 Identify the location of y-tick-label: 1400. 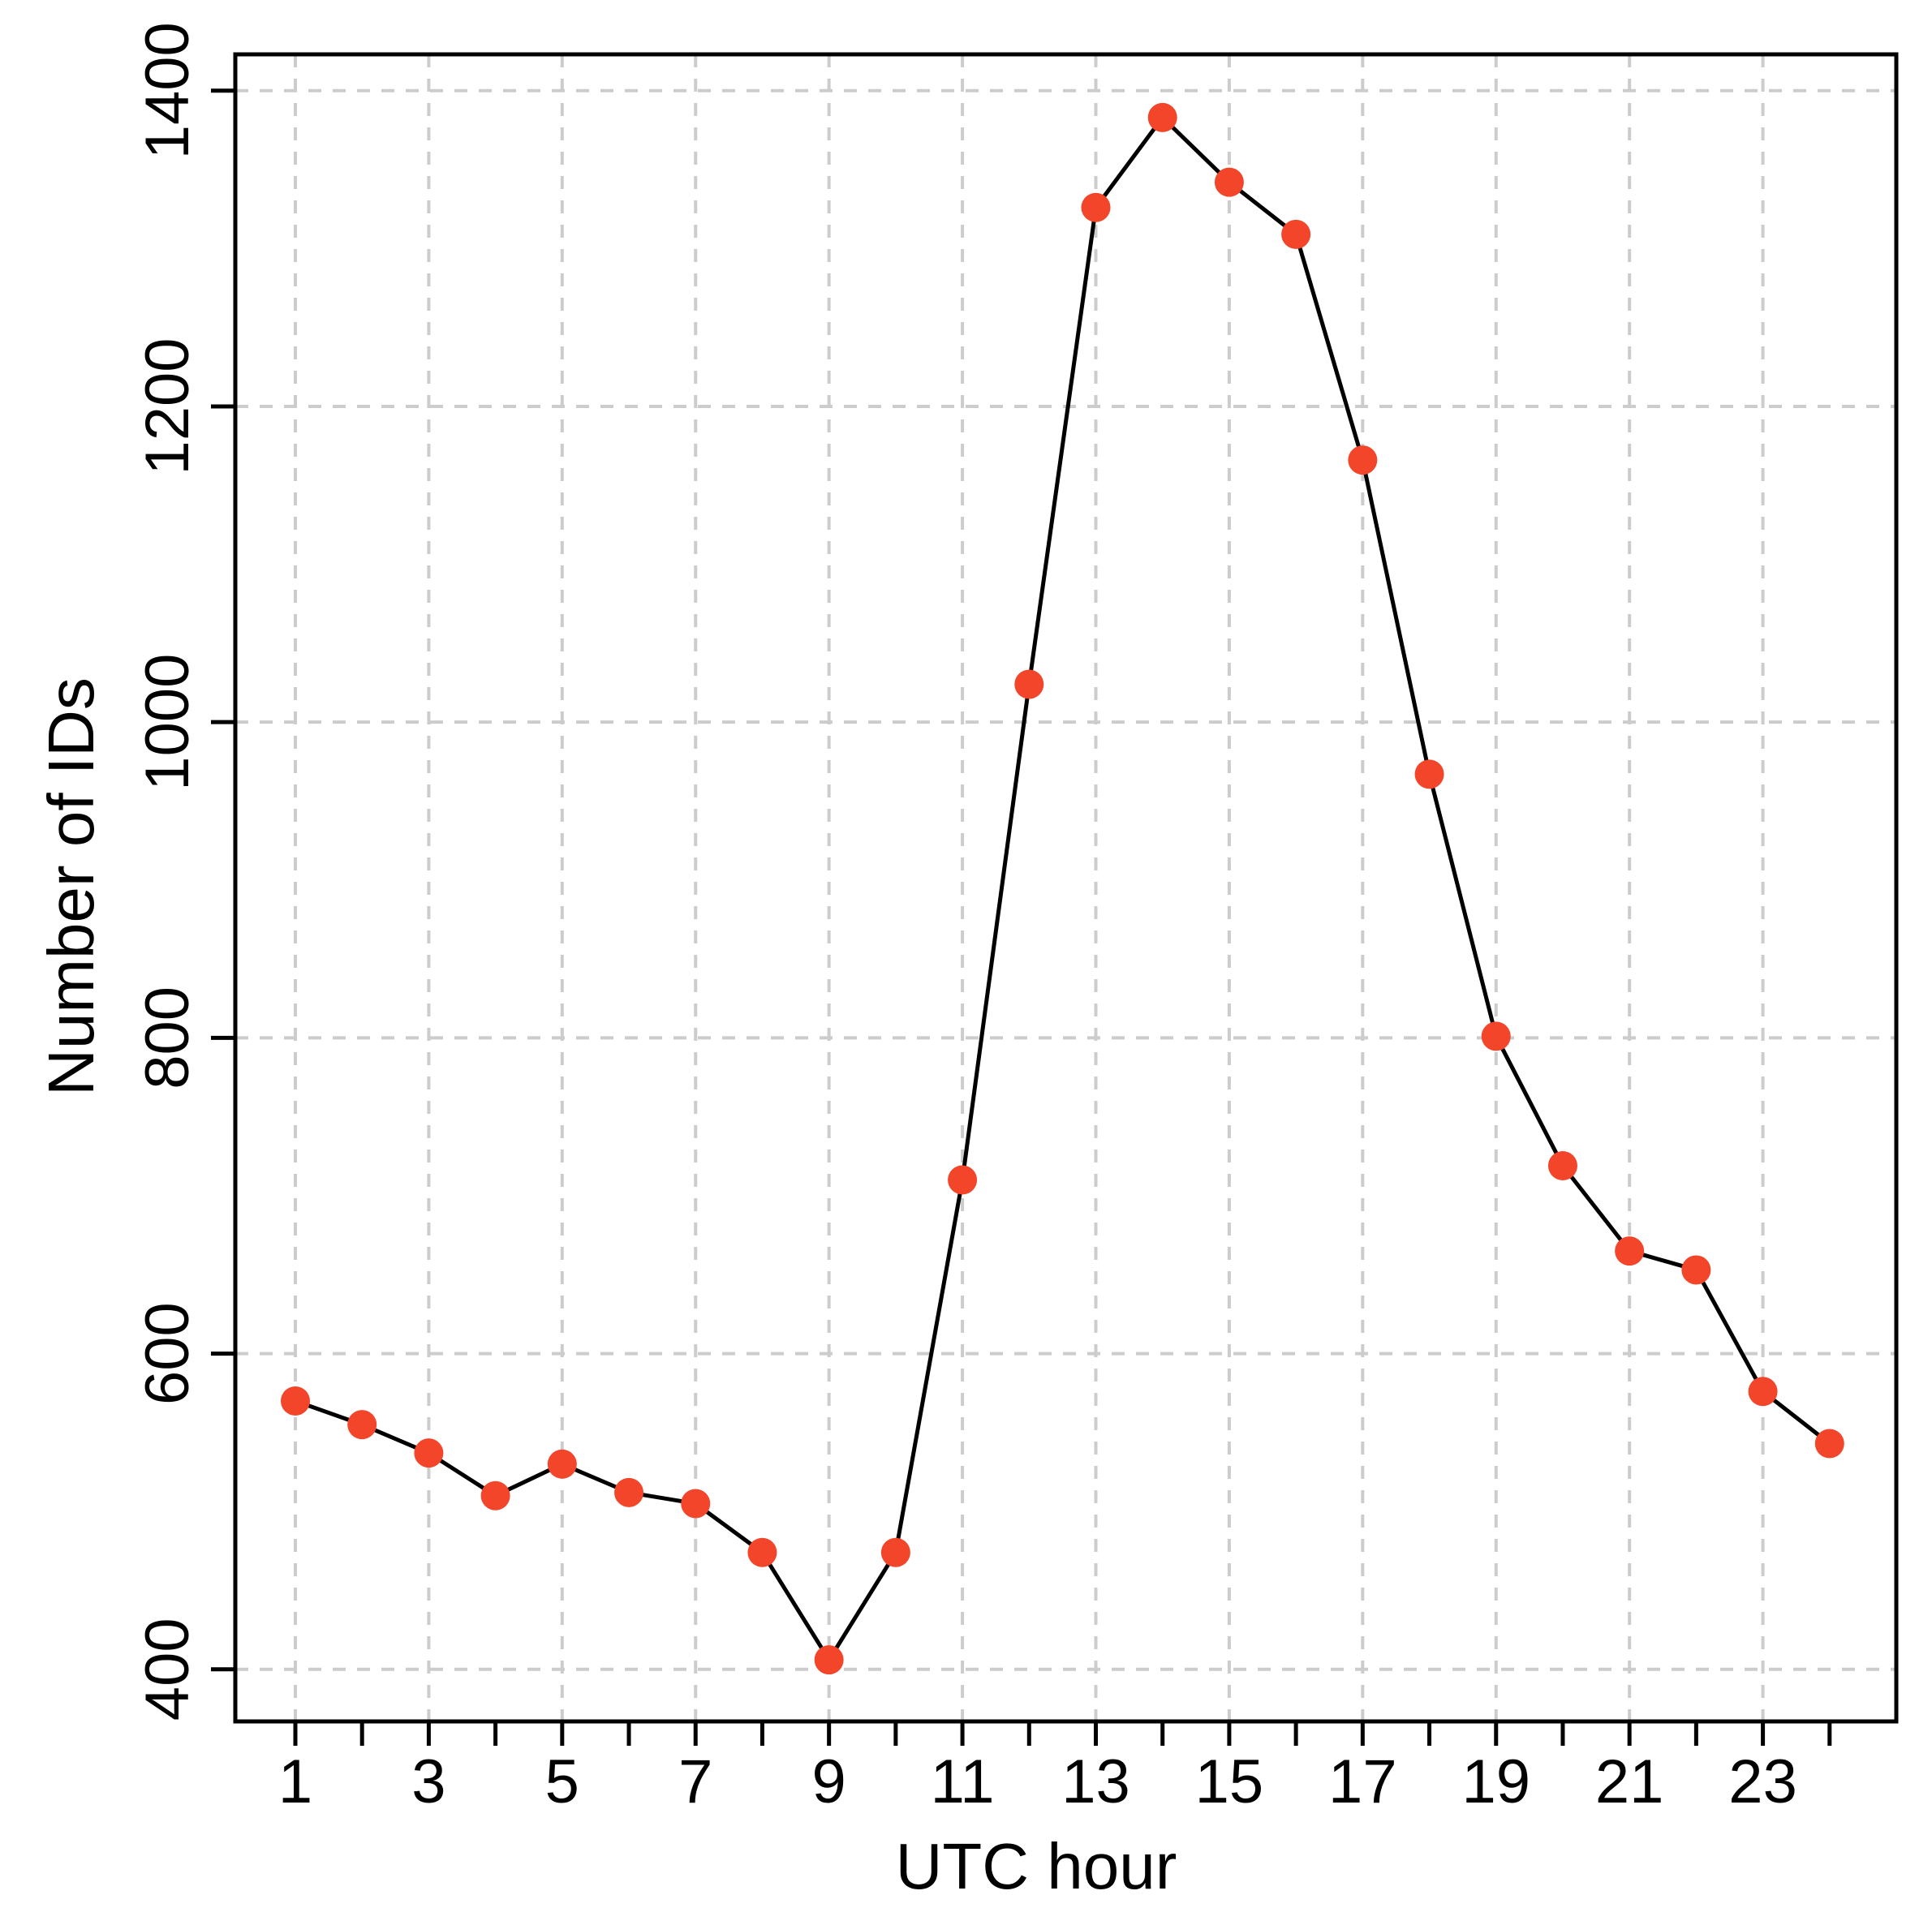
(167, 90).